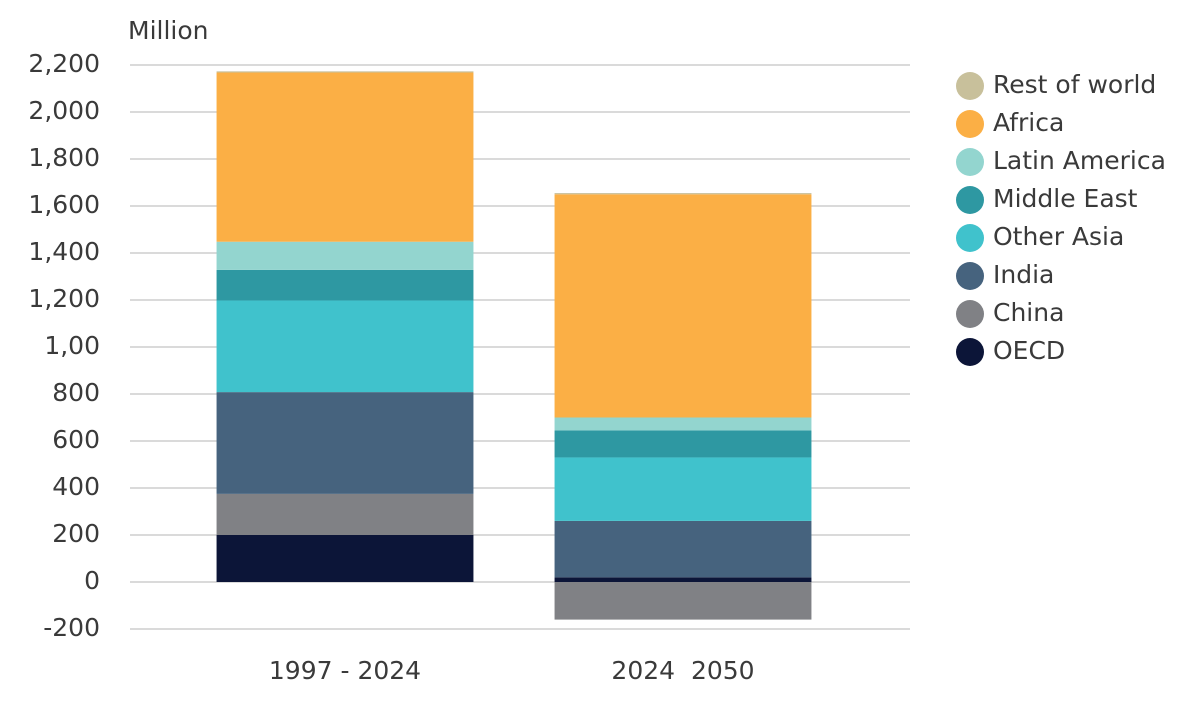  Describe the element at coordinates (1028, 122) in the screenshot. I see `legend-label: Africa` at that location.